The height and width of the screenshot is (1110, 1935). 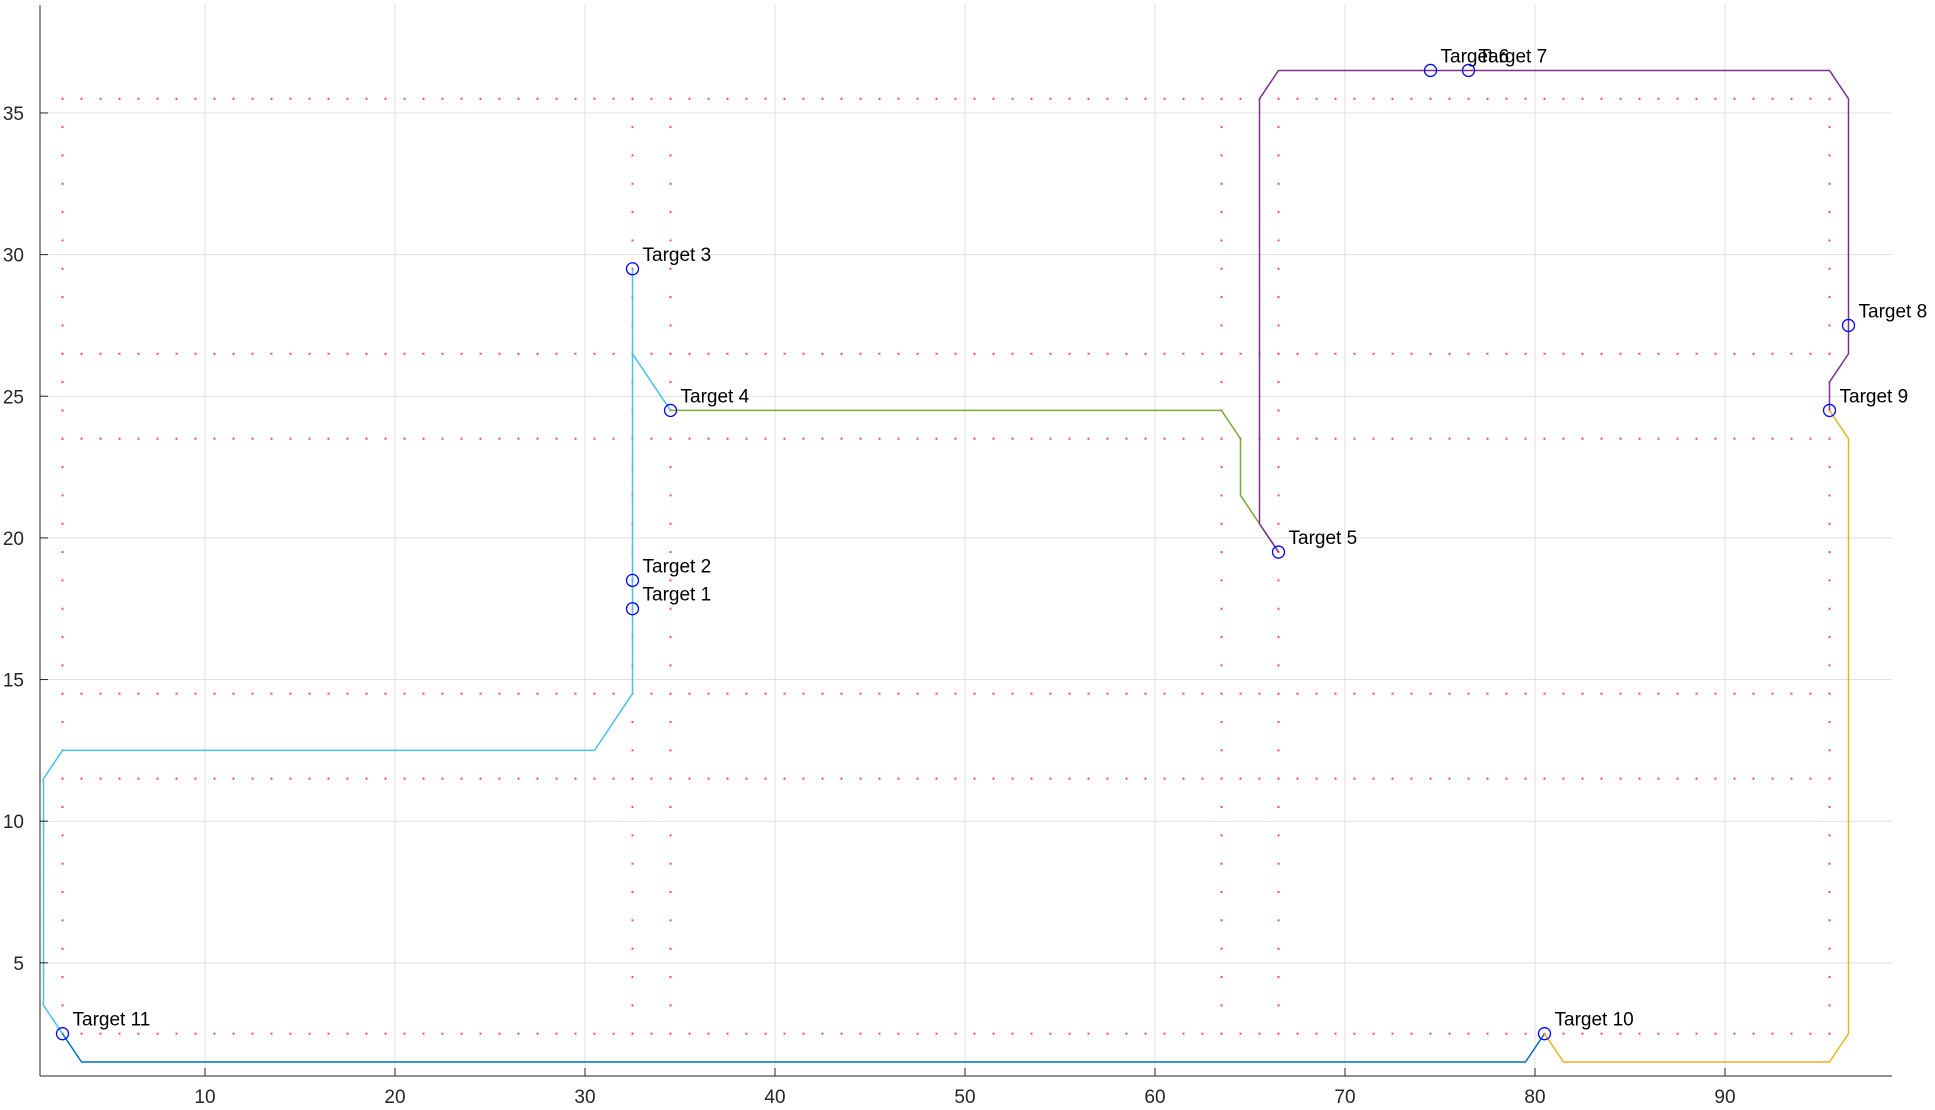 I want to click on y-tick-label: 10, so click(x=13, y=822).